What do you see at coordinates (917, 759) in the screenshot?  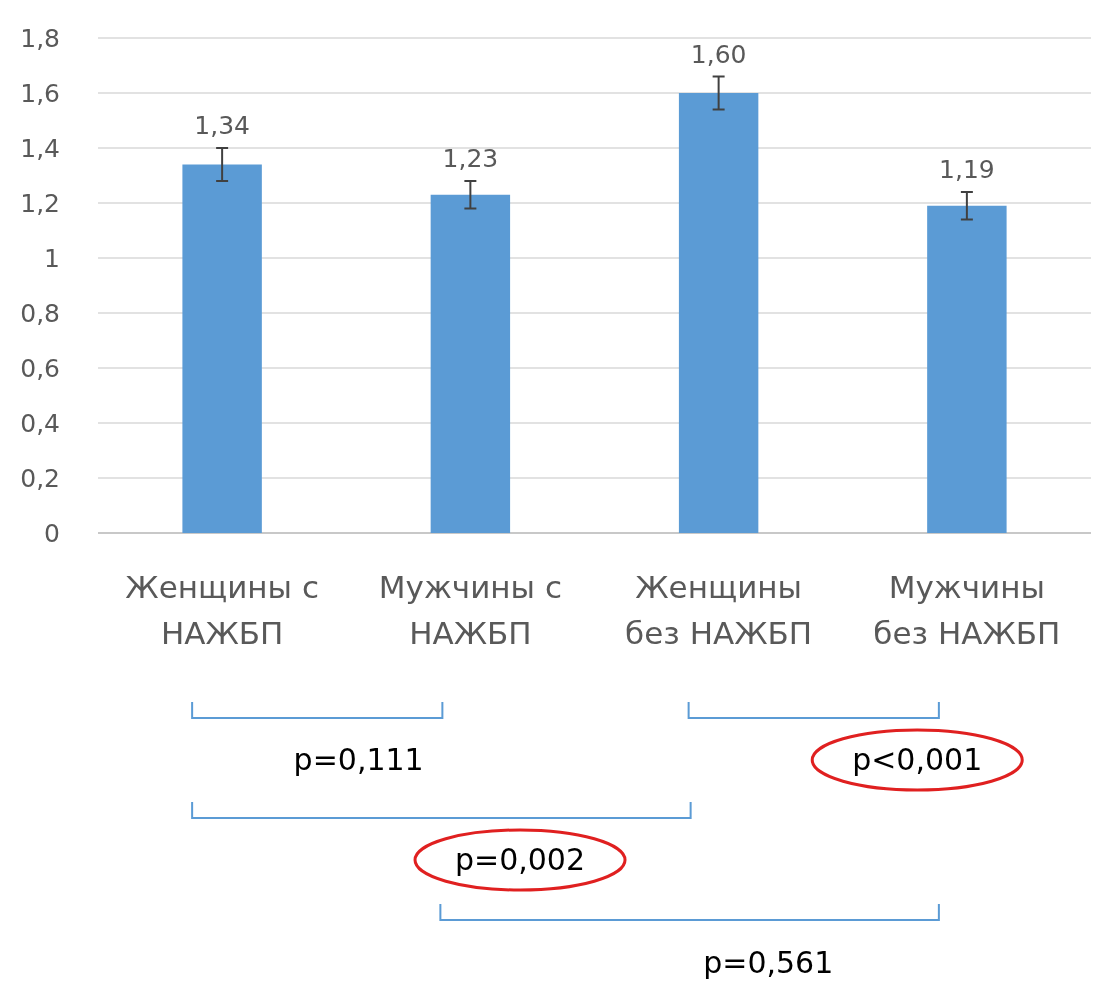 I see `text: p<0,001` at bounding box center [917, 759].